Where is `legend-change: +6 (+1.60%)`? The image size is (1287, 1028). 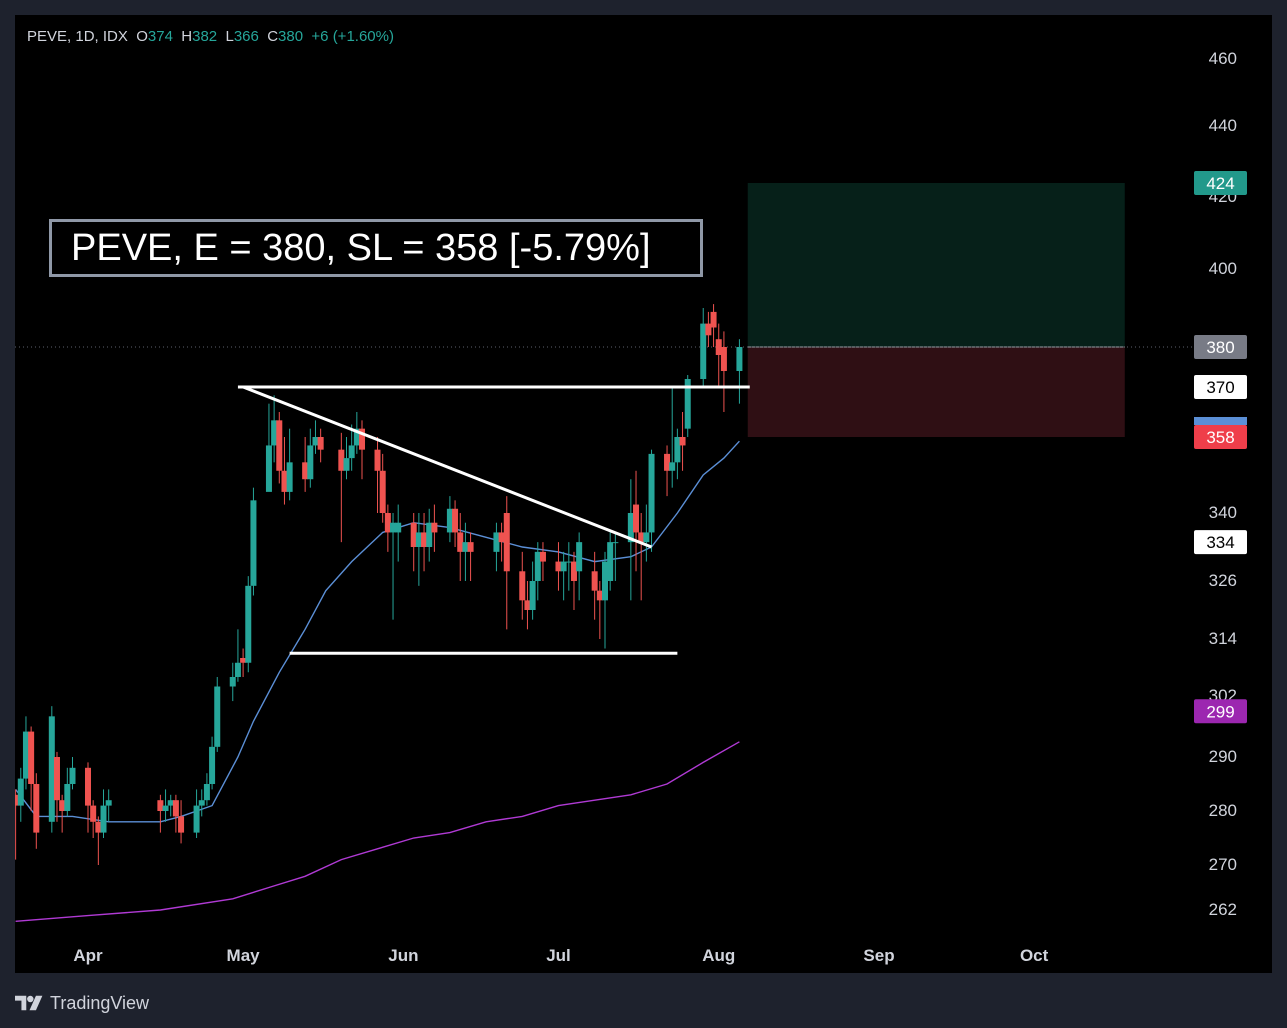
legend-change: +6 (+1.60%) is located at coordinates (352, 36).